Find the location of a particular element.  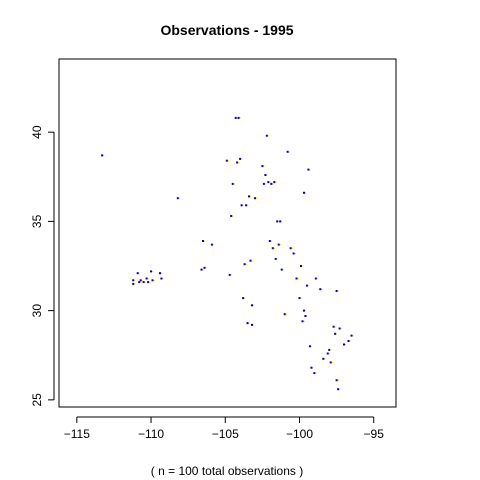

x-tick-label: −95 is located at coordinates (374, 434).